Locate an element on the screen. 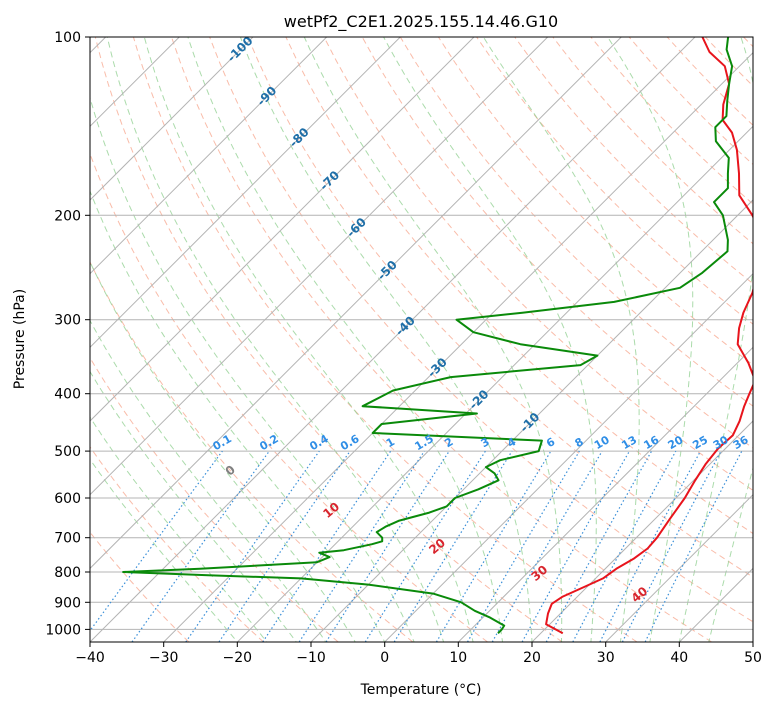 This screenshot has height=708, width=775. y-tick-label: 200 is located at coordinates (67, 216).